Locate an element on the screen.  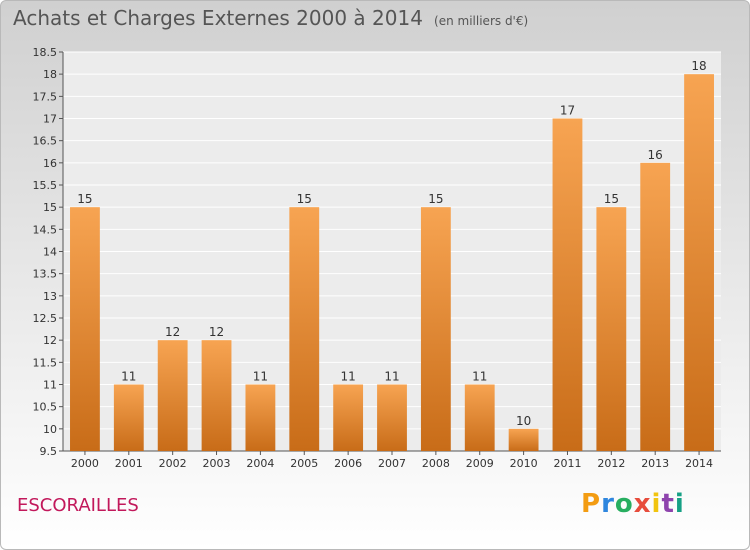
y-tick-label: 10 is located at coordinates (50, 429).